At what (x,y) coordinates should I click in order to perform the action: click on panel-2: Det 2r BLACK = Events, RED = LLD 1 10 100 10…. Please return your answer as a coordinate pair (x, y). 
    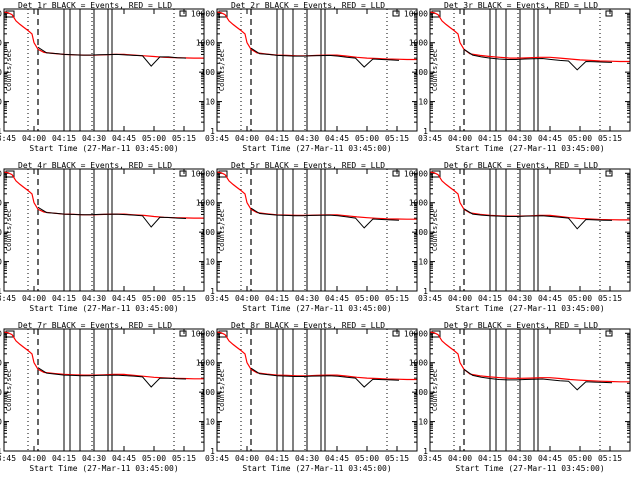
    Looking at the image, I should click on (304, 77).